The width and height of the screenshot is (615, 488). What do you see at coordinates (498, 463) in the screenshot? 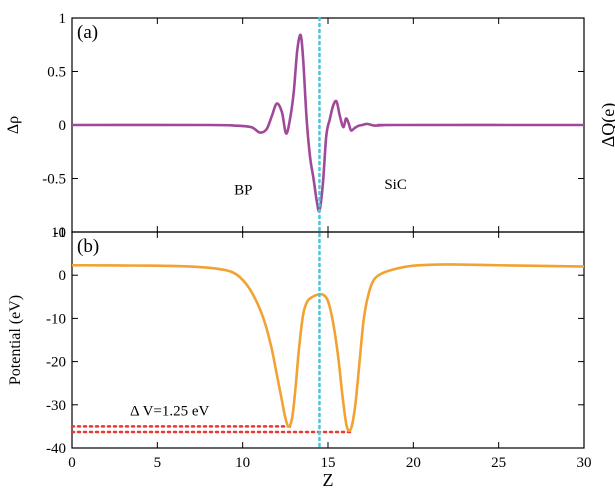
I see `x-tick-label: 25` at bounding box center [498, 463].